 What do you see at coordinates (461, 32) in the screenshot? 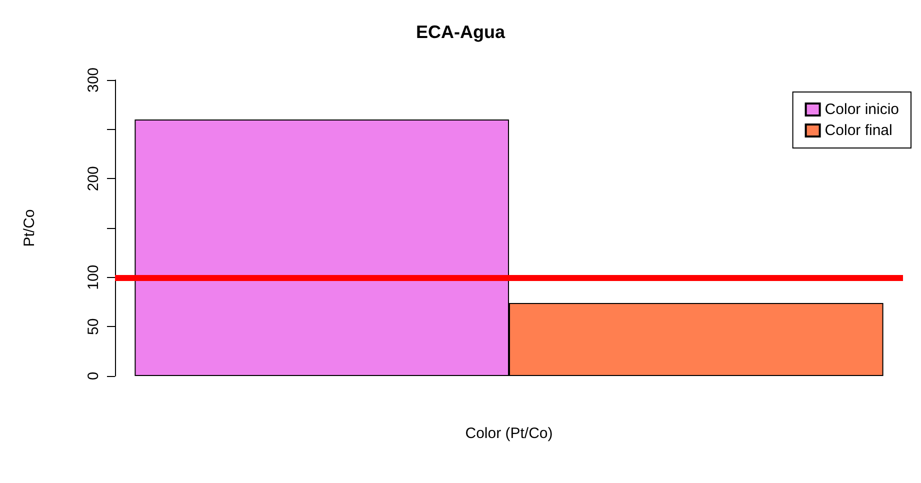
I see `chart-title: ECA-Agua` at bounding box center [461, 32].